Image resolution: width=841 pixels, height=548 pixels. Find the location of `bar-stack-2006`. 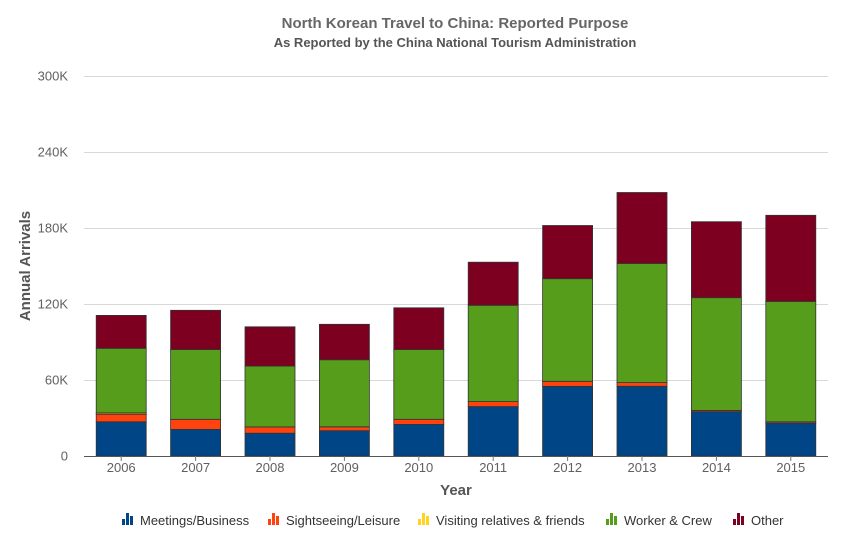

bar-stack-2006 is located at coordinates (121, 385).